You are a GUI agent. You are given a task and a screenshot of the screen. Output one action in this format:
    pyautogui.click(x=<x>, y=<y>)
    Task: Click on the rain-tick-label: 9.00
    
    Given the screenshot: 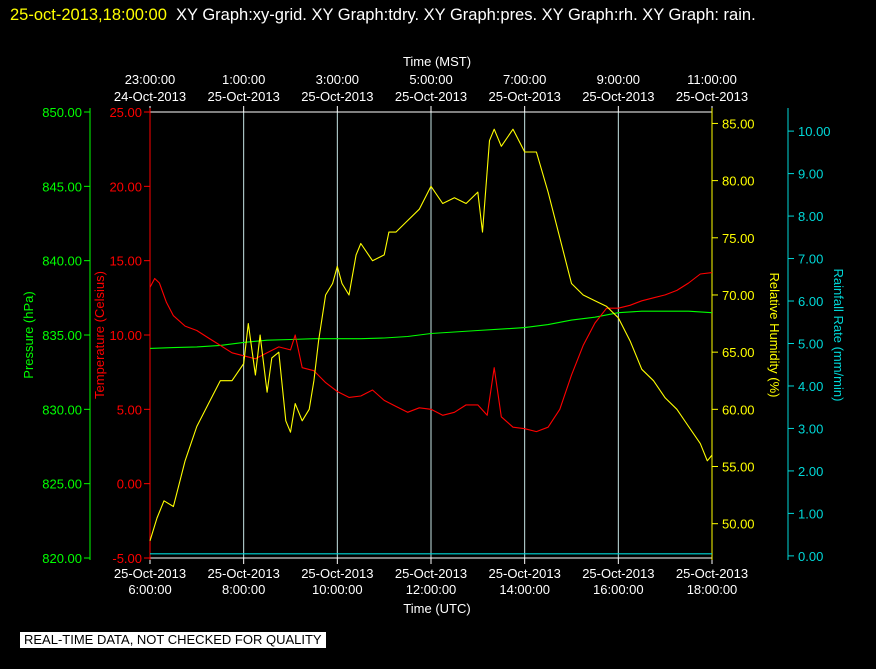 What is the action you would take?
    pyautogui.click(x=810, y=174)
    